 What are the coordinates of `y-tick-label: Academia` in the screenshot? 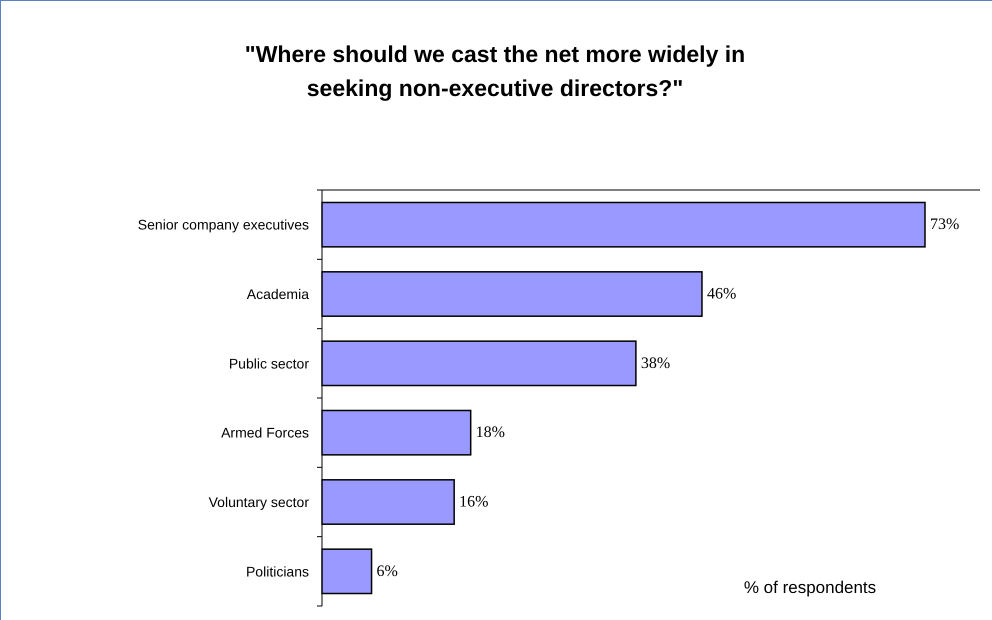 It's located at (278, 294).